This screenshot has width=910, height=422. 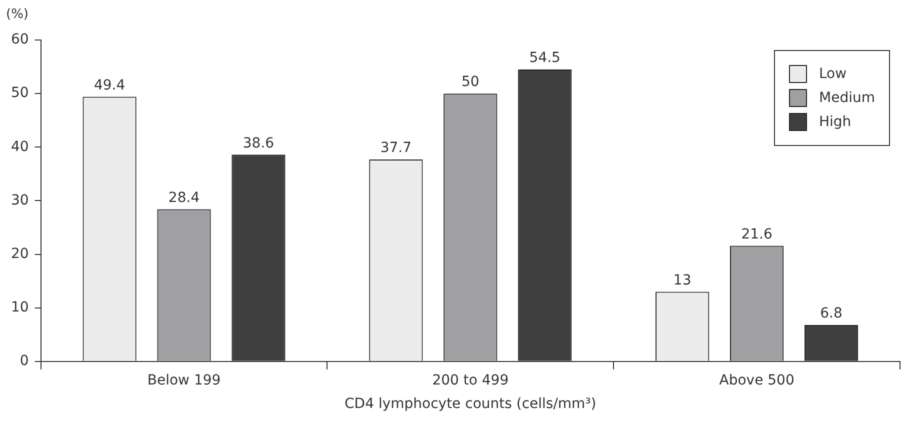 I want to click on y-tick-label: 20, so click(x=19, y=254).